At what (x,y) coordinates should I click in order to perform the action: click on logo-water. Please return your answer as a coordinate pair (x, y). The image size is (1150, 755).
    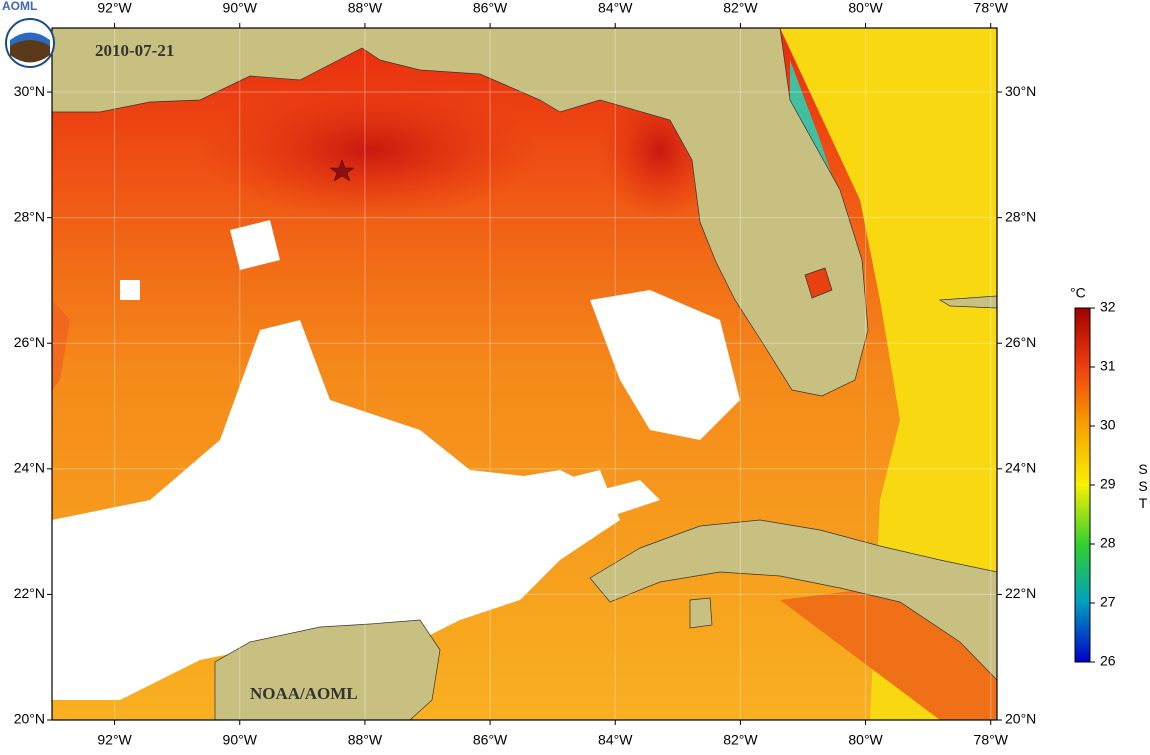
    Looking at the image, I should click on (30, 39).